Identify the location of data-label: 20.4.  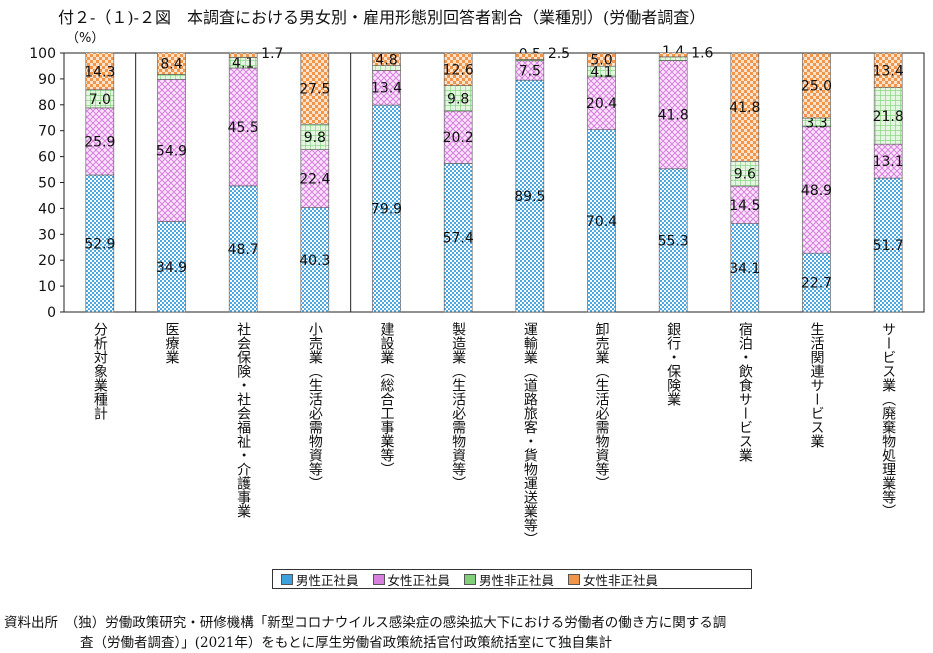
(601, 104).